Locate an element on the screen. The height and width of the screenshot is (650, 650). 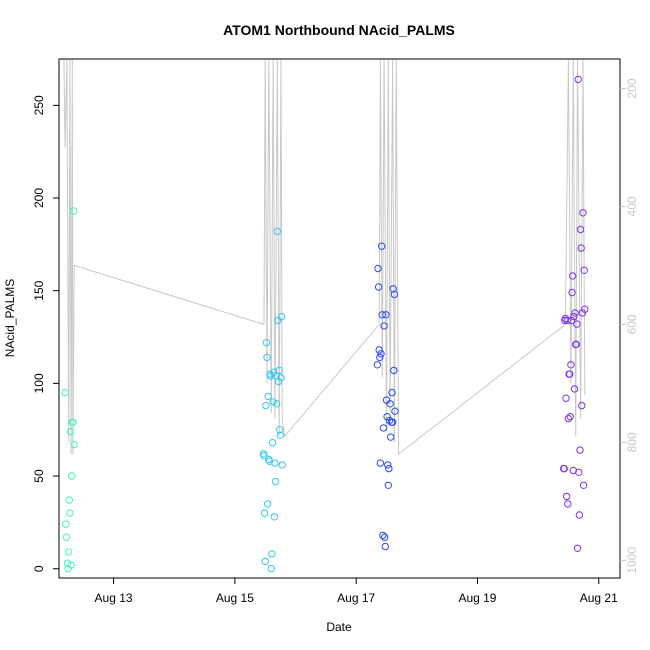
x-tick-label: Aug 21 is located at coordinates (599, 598).